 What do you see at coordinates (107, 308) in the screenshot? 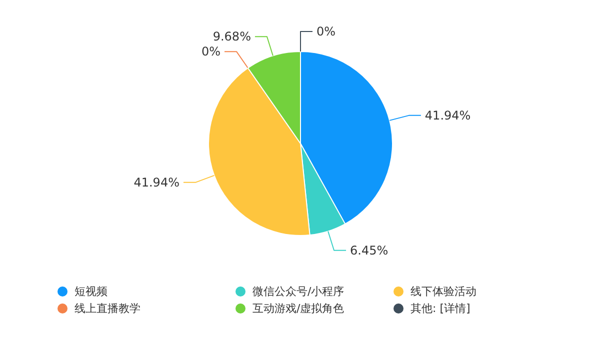
I see `legend-label: 线上直播教学` at bounding box center [107, 308].